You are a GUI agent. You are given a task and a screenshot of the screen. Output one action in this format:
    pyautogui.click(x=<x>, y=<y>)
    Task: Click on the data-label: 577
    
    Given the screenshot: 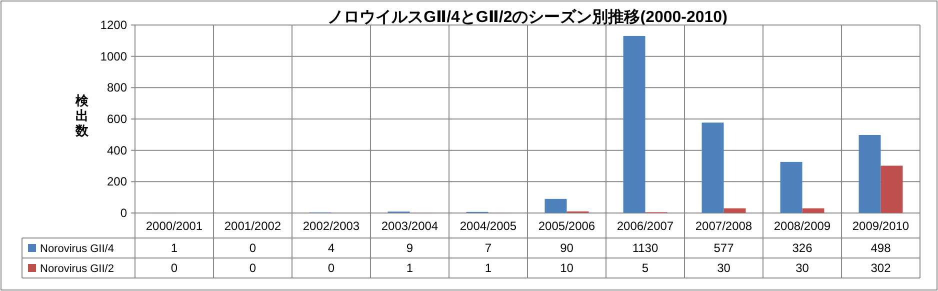 What is the action you would take?
    pyautogui.click(x=724, y=248)
    